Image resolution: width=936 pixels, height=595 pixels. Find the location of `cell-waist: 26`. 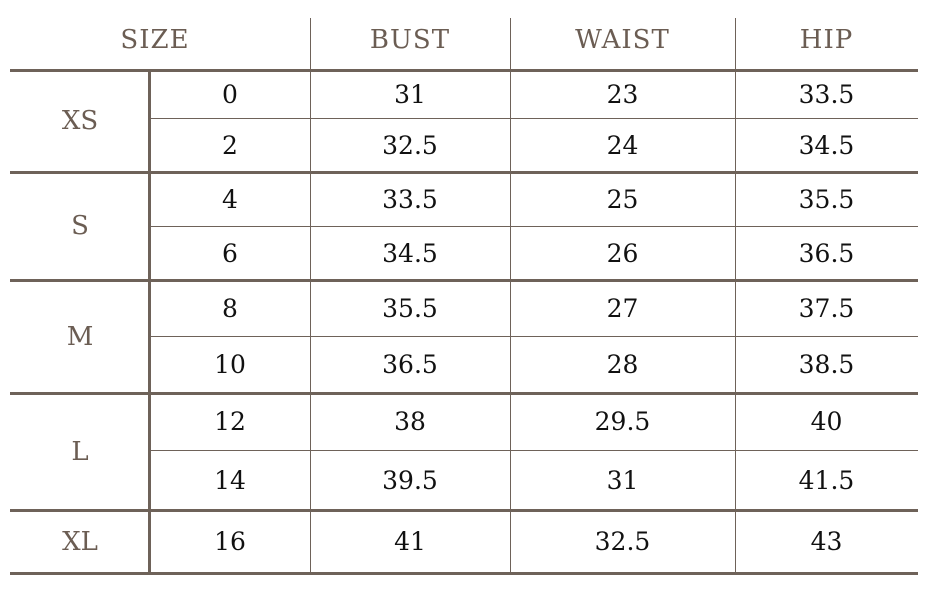

cell-waist: 26 is located at coordinates (622, 253).